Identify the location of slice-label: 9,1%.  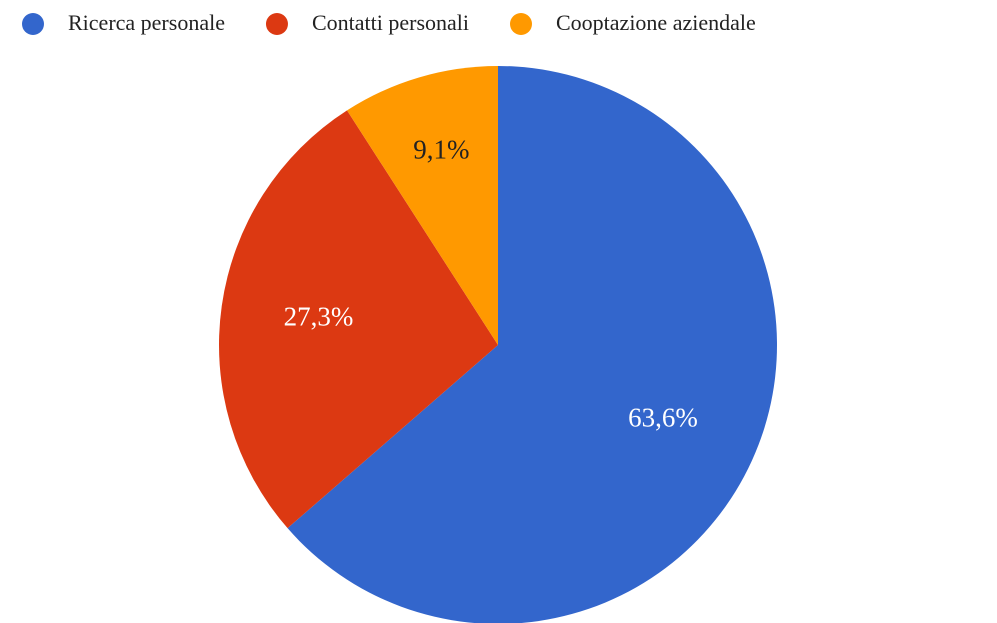
(441, 149).